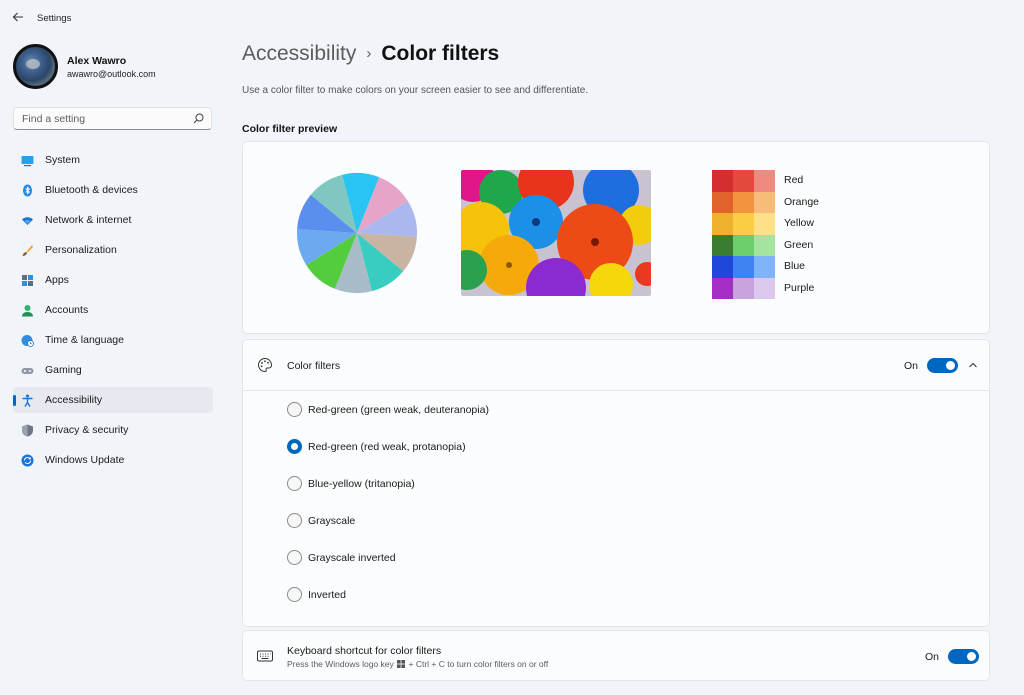  I want to click on sidebar-item-network: Network & internet, so click(113, 220).